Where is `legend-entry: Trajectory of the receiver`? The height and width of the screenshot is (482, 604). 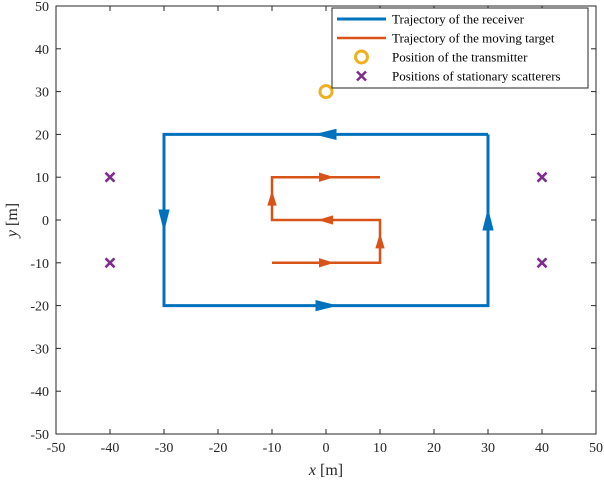
legend-entry: Trajectory of the receiver is located at coordinates (431, 19).